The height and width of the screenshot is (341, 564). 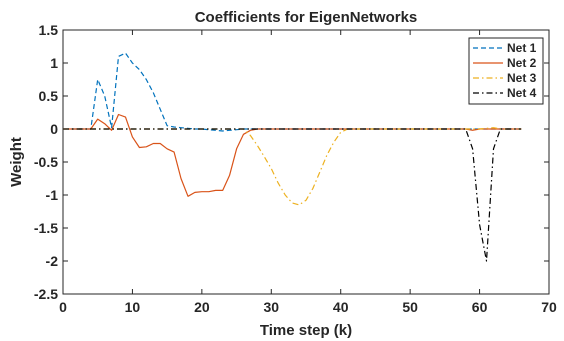 I want to click on x-tick-label: 30, so click(x=271, y=307).